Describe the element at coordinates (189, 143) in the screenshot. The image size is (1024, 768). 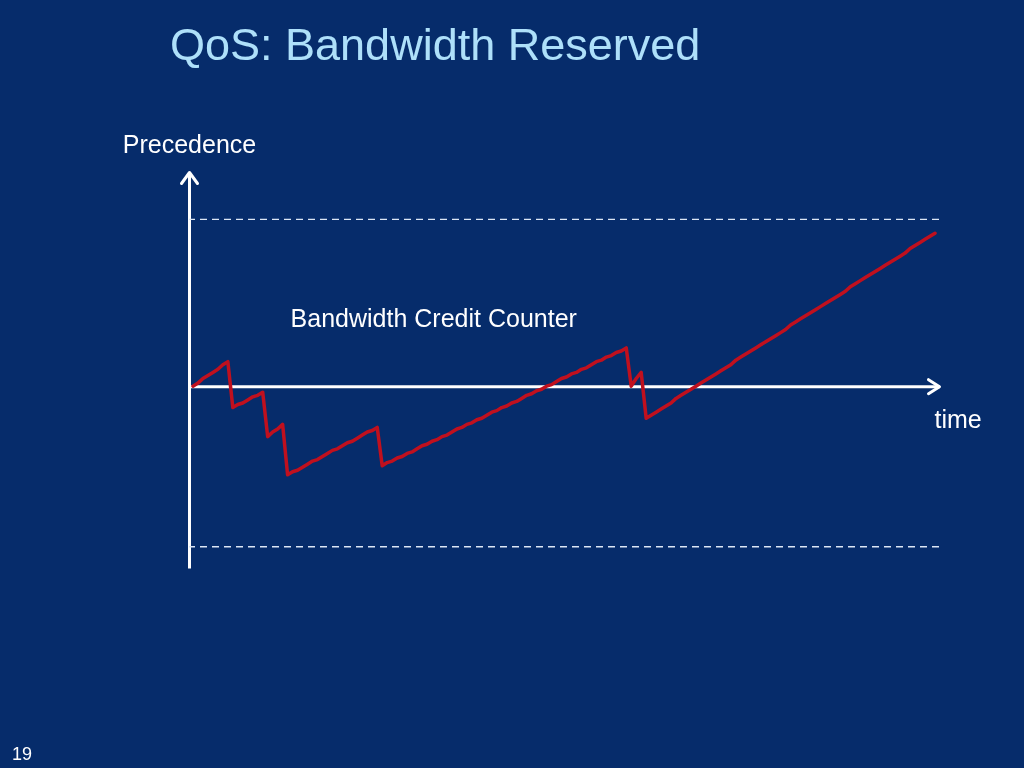
I see `y-axis-title: Precedence` at that location.